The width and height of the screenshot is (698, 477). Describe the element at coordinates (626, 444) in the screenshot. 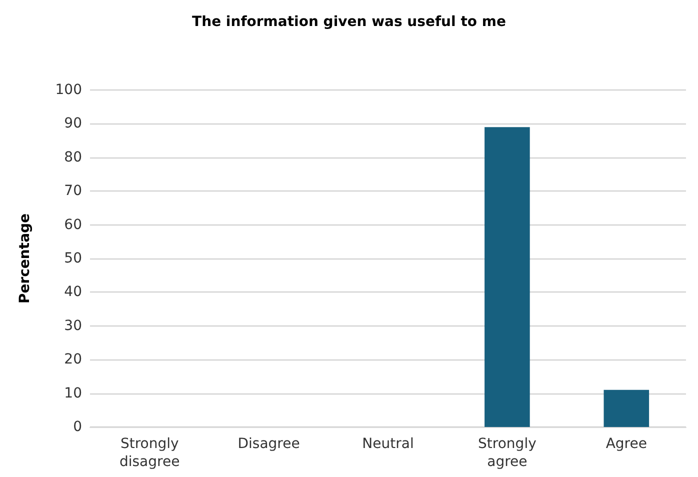

I see `x-tick-label: Agree` at that location.